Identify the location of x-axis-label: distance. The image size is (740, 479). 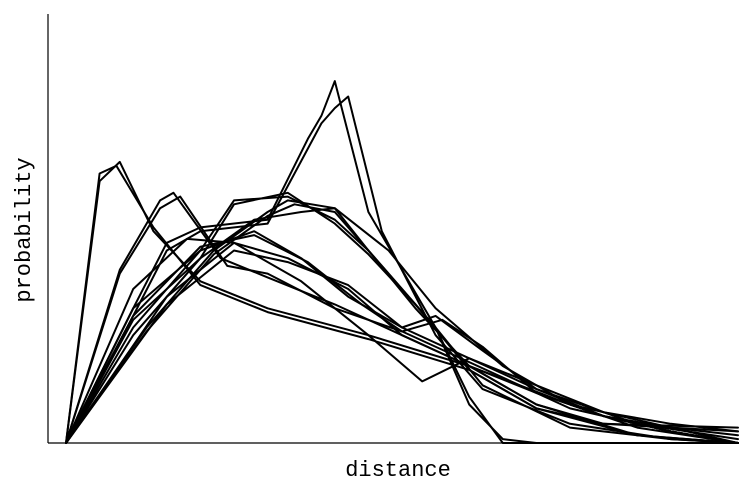
(398, 468).